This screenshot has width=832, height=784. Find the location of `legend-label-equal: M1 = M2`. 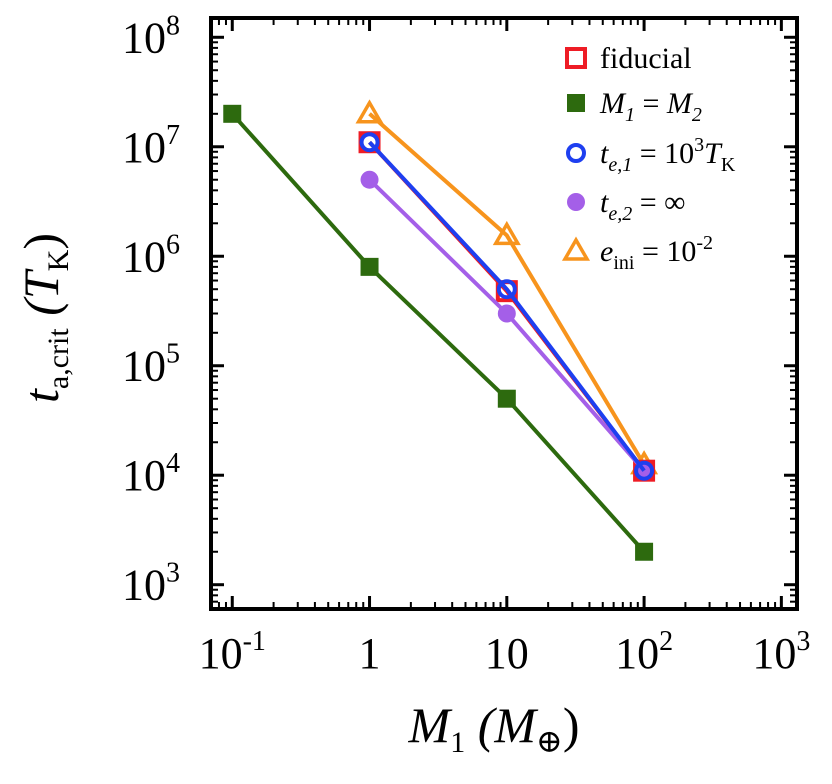

legend-label-equal: M1 = M2 is located at coordinates (650, 106).